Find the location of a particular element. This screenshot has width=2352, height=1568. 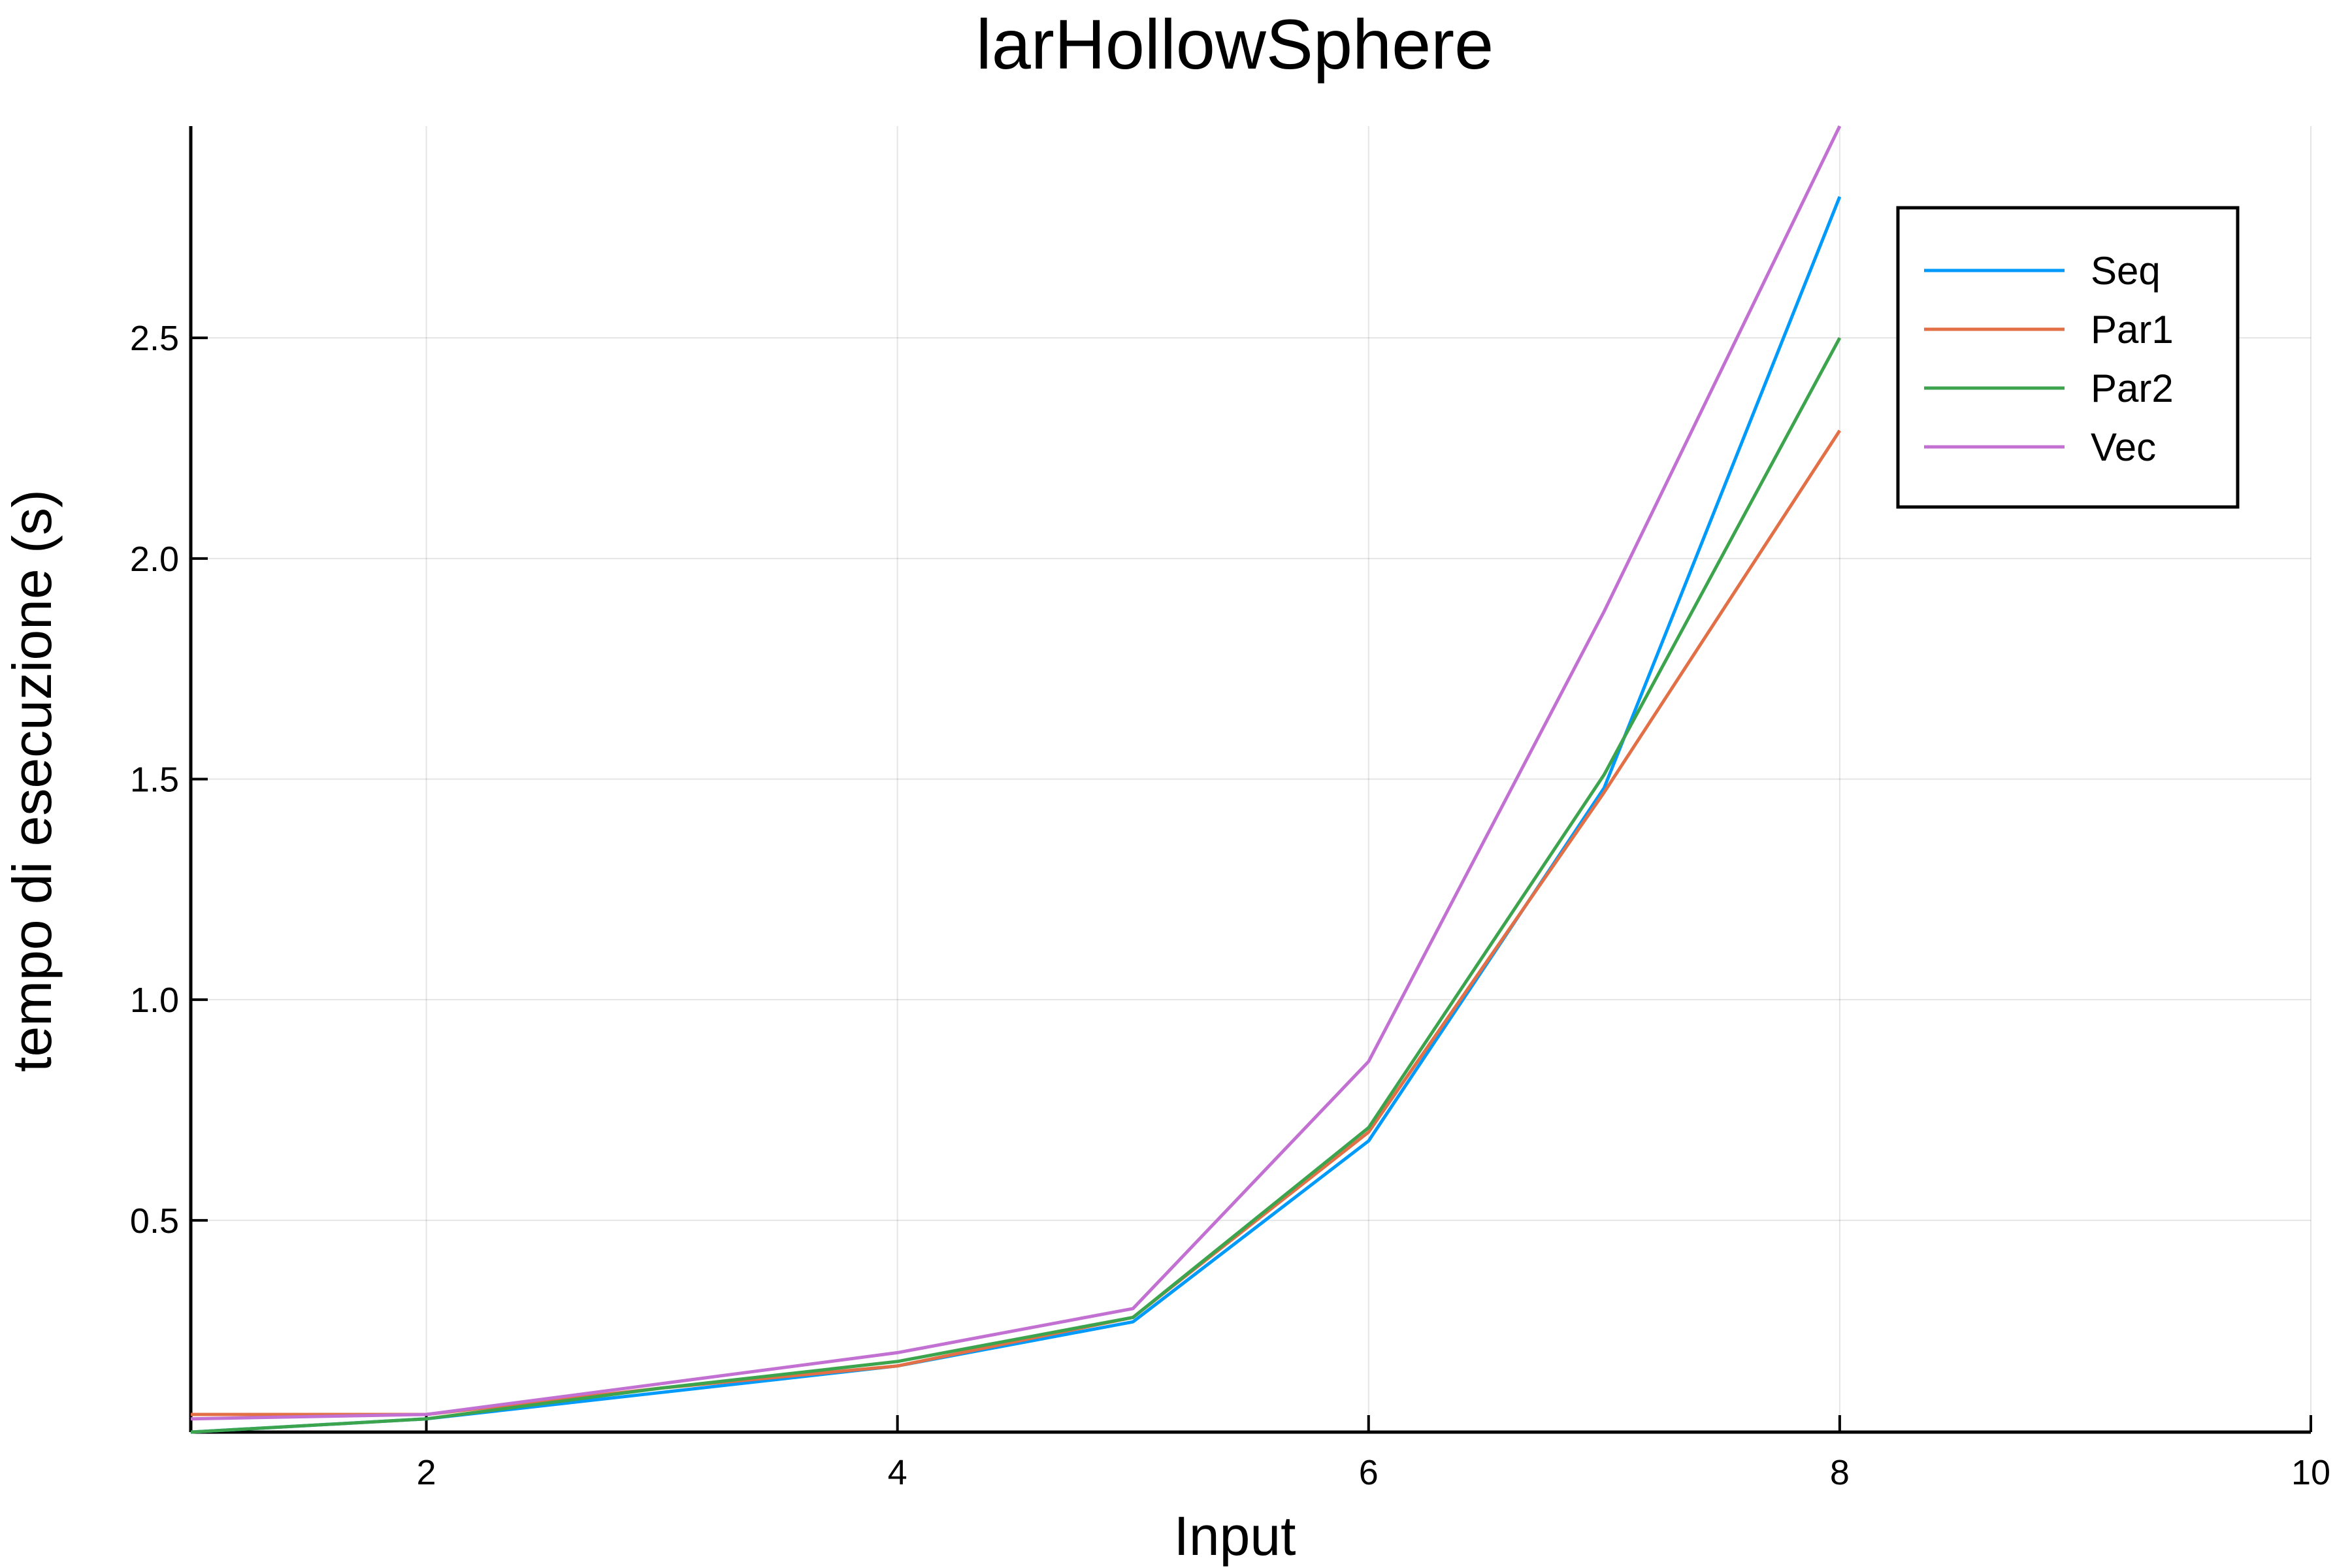

y-tick-label: 2.5 is located at coordinates (154, 338).